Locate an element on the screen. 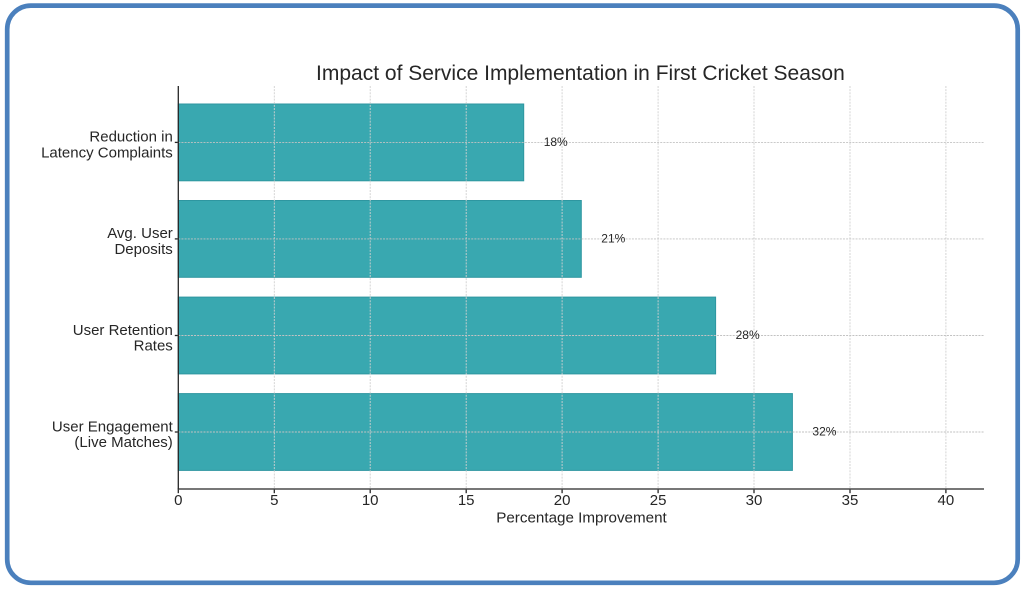  svg-text: Latency Complaints is located at coordinates (107, 152).